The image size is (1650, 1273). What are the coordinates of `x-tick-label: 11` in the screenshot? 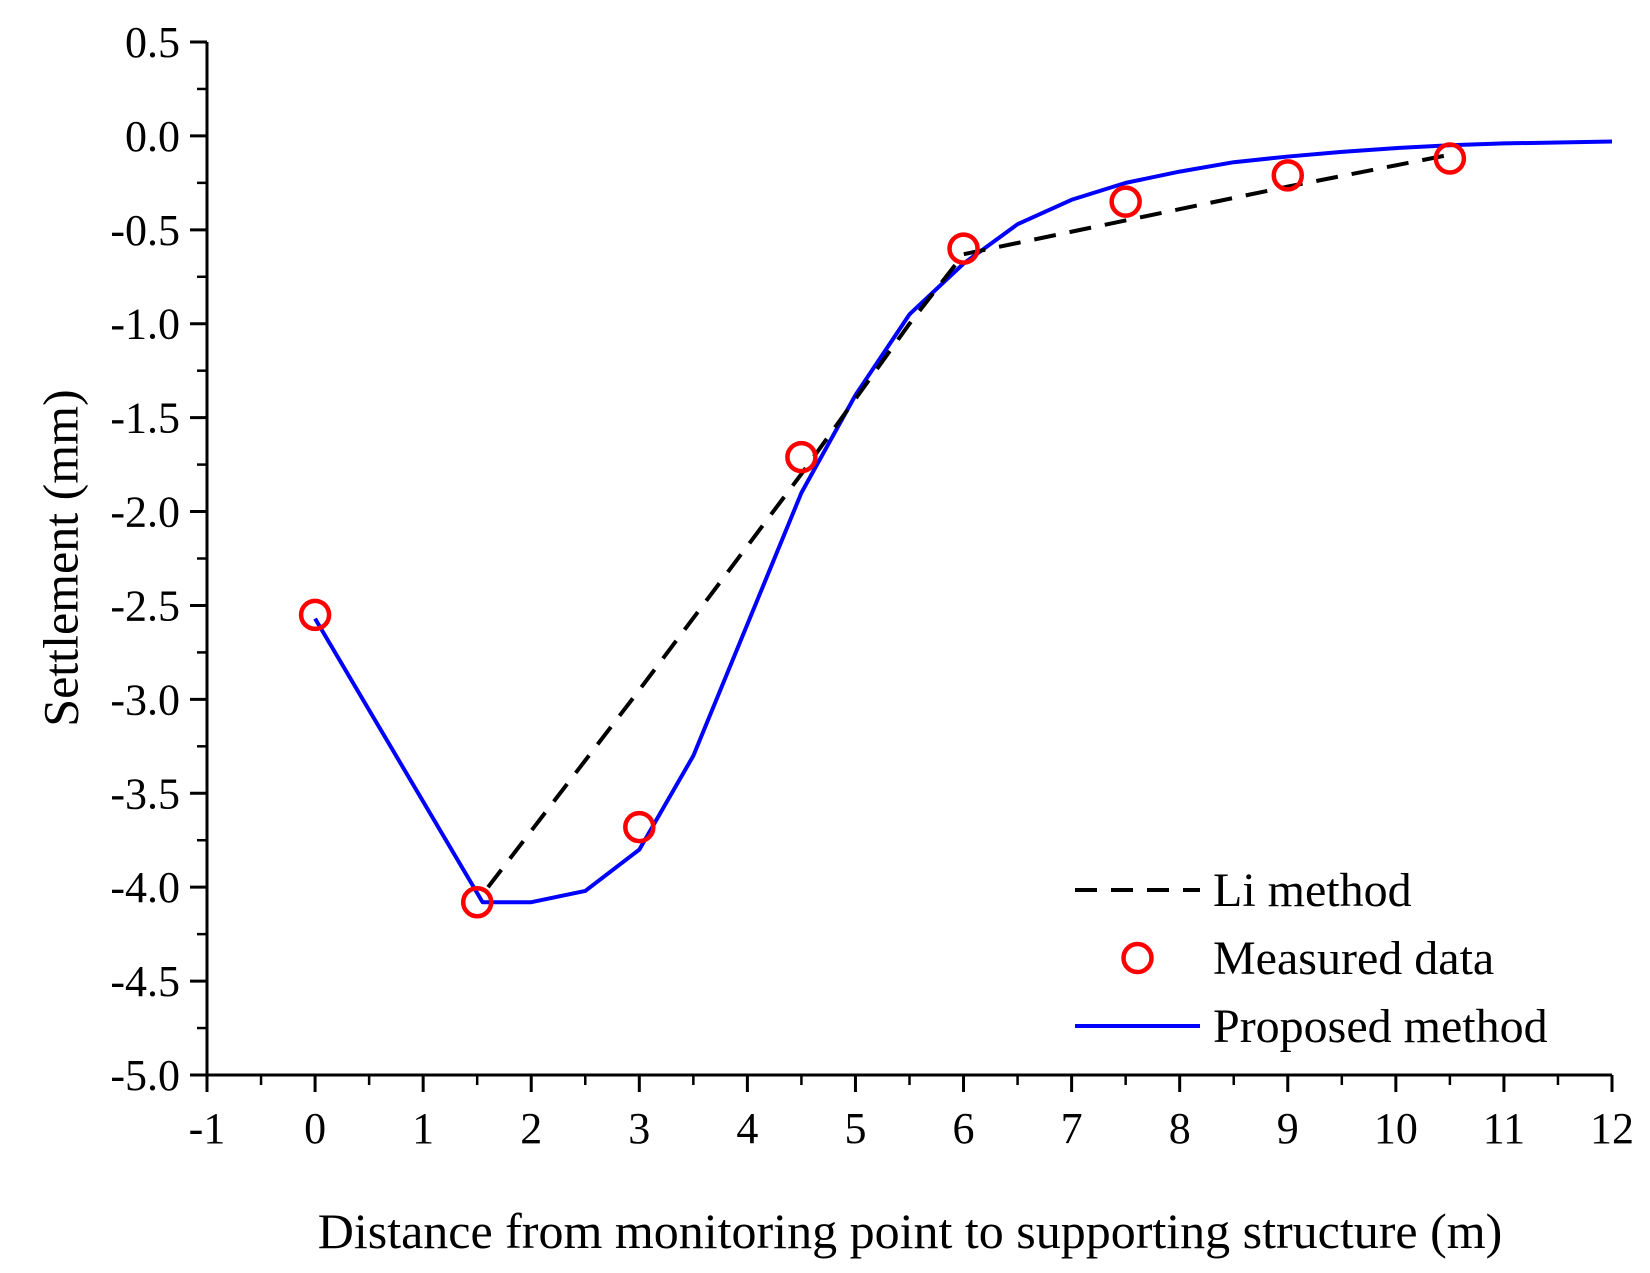 It's located at (1504, 1128).